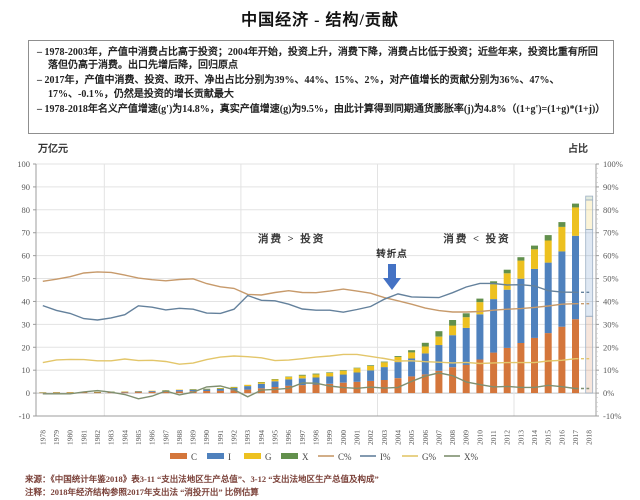 This screenshot has height=500, width=640. What do you see at coordinates (215, 456) in the screenshot?
I see `legend-swatch-I` at bounding box center [215, 456].